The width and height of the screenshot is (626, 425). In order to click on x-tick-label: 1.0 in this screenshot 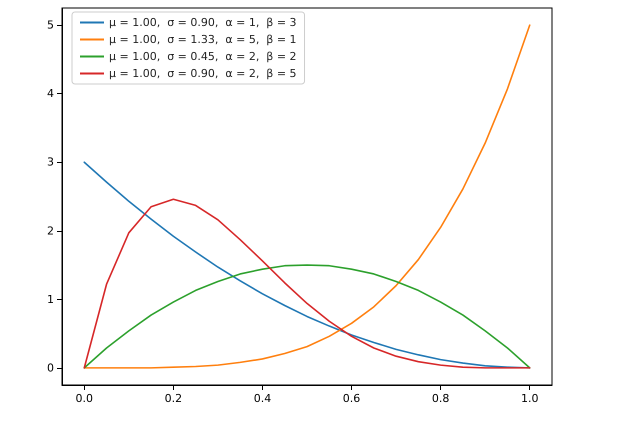, I will do `click(529, 398)`.